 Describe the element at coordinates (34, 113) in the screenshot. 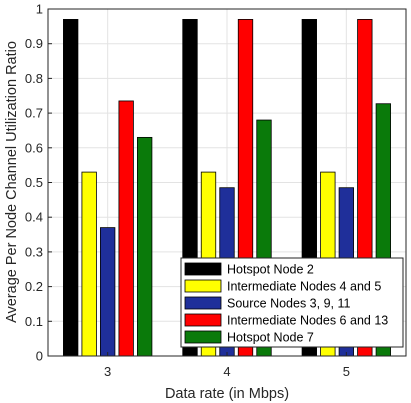

I see `y-tick-label: 0.7` at that location.